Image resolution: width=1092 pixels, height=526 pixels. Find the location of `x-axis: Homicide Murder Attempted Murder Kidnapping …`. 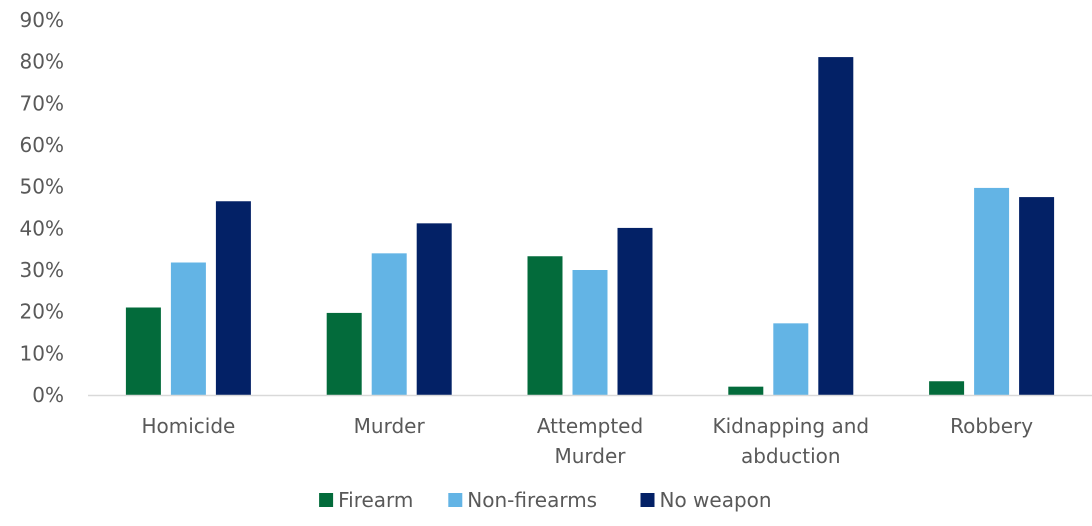

x-axis: Homicide Murder Attempted Murder Kidnapping … is located at coordinates (590, 431).